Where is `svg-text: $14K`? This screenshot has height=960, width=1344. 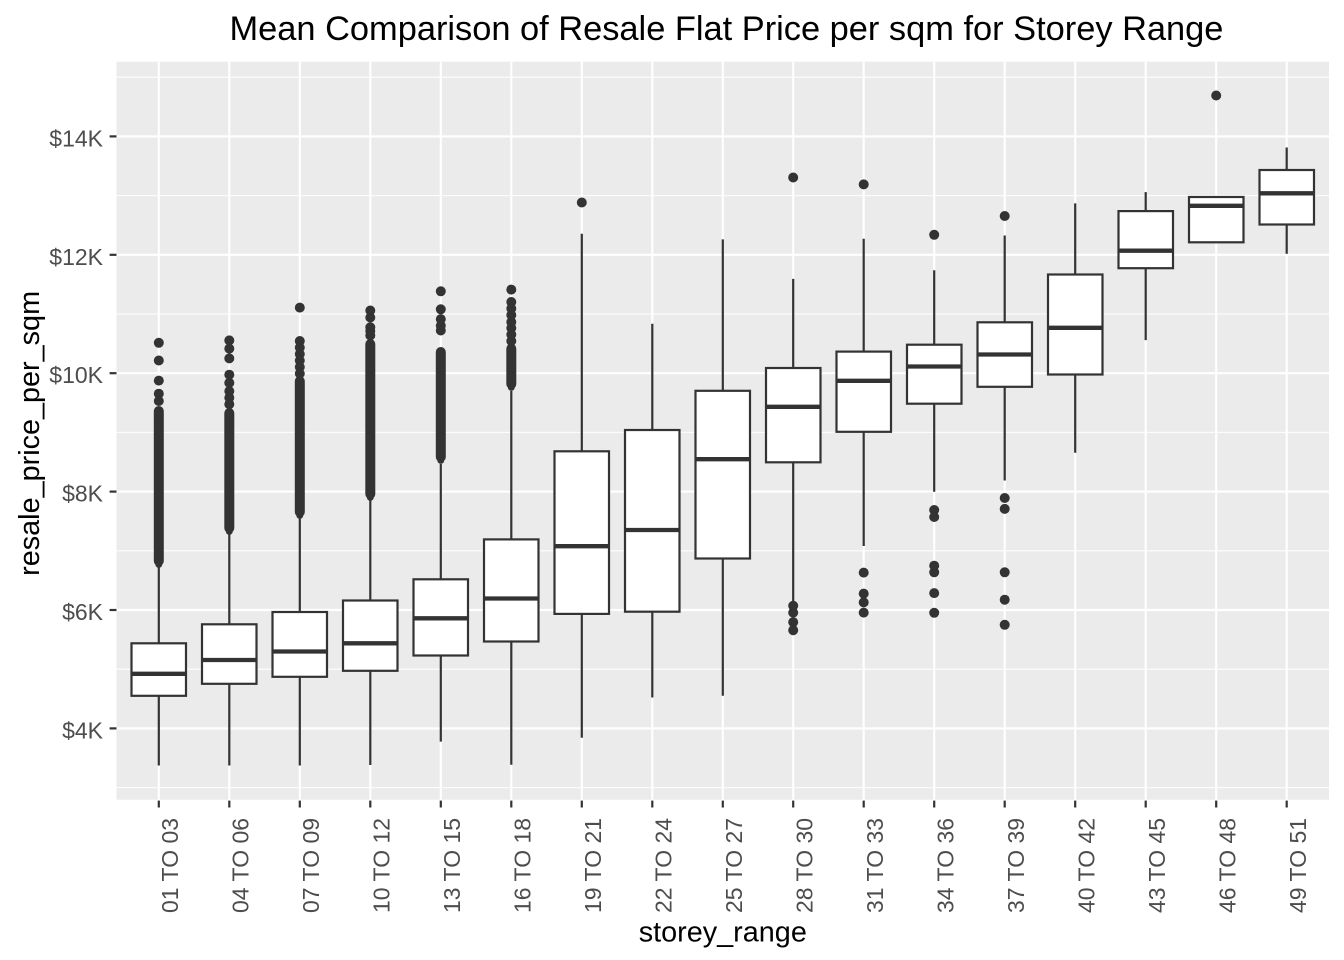
svg-text: $14K is located at coordinates (76, 138).